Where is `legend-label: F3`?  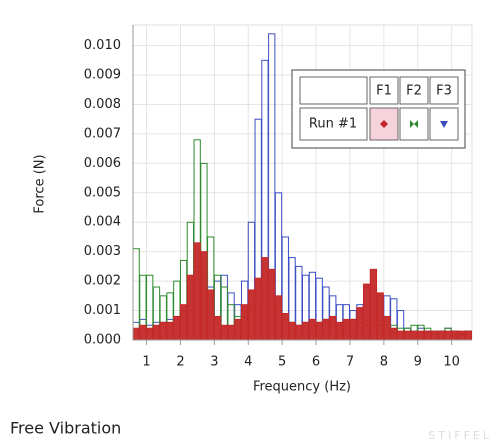 legend-label: F3 is located at coordinates (444, 91).